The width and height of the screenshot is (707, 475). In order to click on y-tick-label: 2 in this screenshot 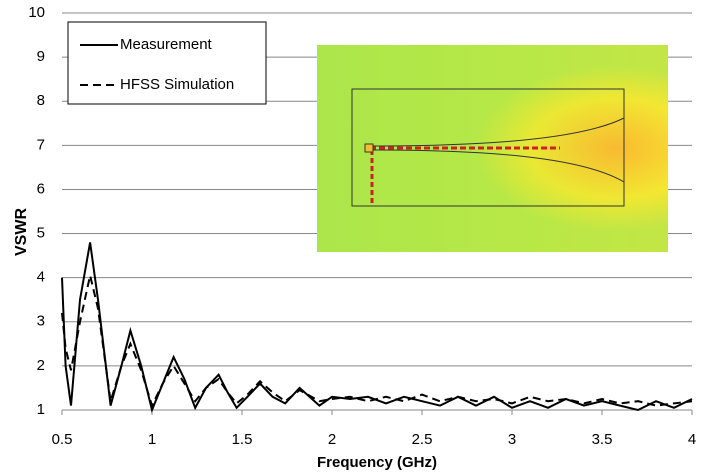, I will do `click(41, 365)`.